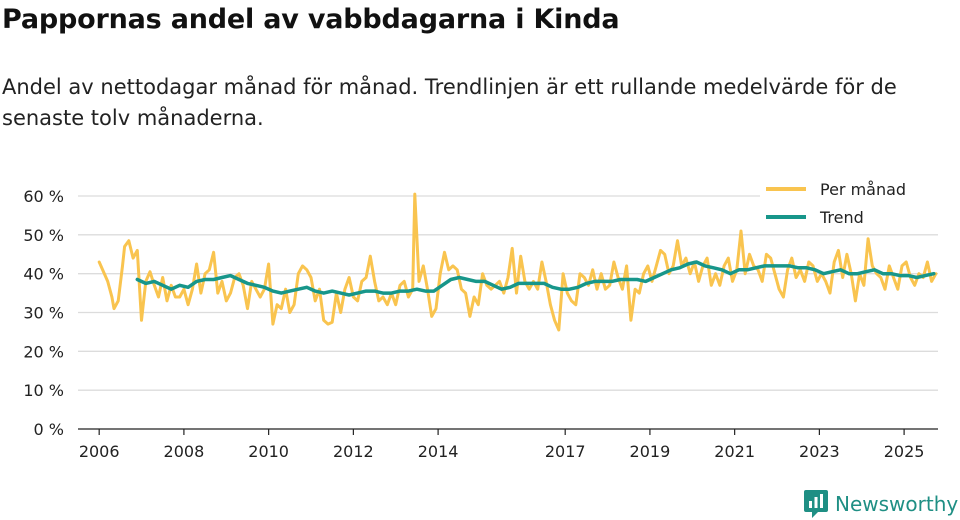 The height and width of the screenshot is (520, 960). What do you see at coordinates (43, 235) in the screenshot?
I see `y-tick-label: 50 %` at bounding box center [43, 235].